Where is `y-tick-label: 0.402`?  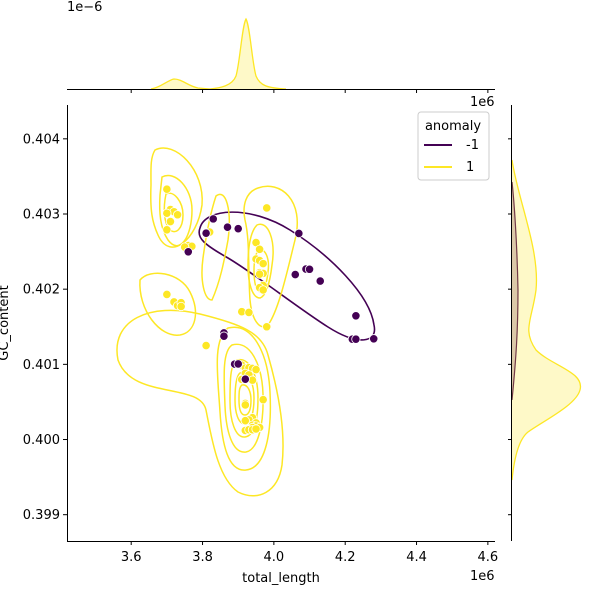 y-tick-label: 0.402 is located at coordinates (41, 290).